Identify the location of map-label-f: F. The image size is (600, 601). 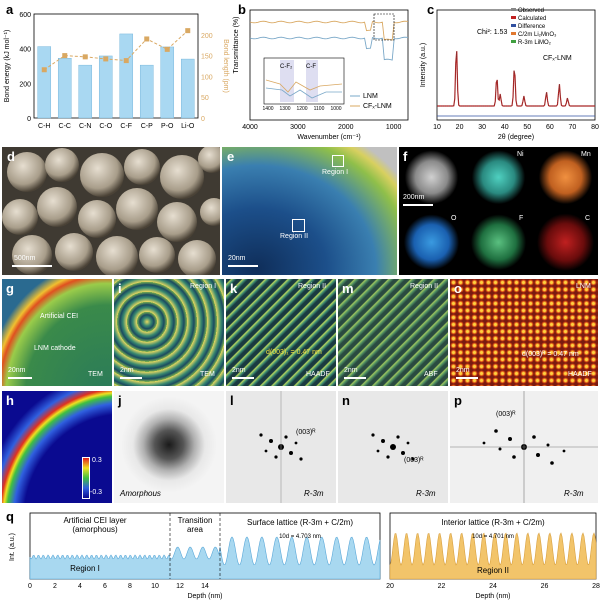
(521, 218).